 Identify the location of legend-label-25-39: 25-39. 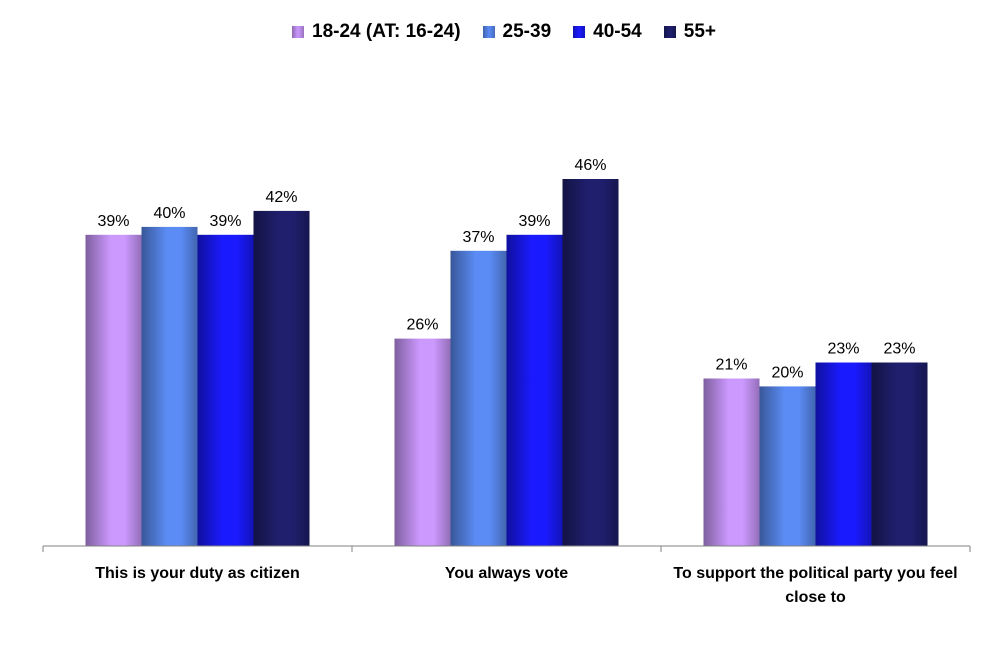
(527, 31).